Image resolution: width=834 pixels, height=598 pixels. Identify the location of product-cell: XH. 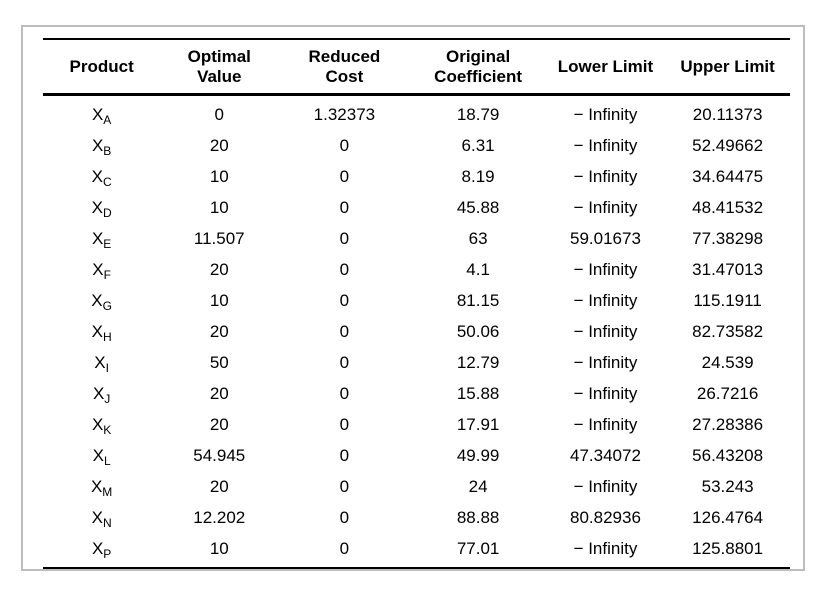
(101, 332).